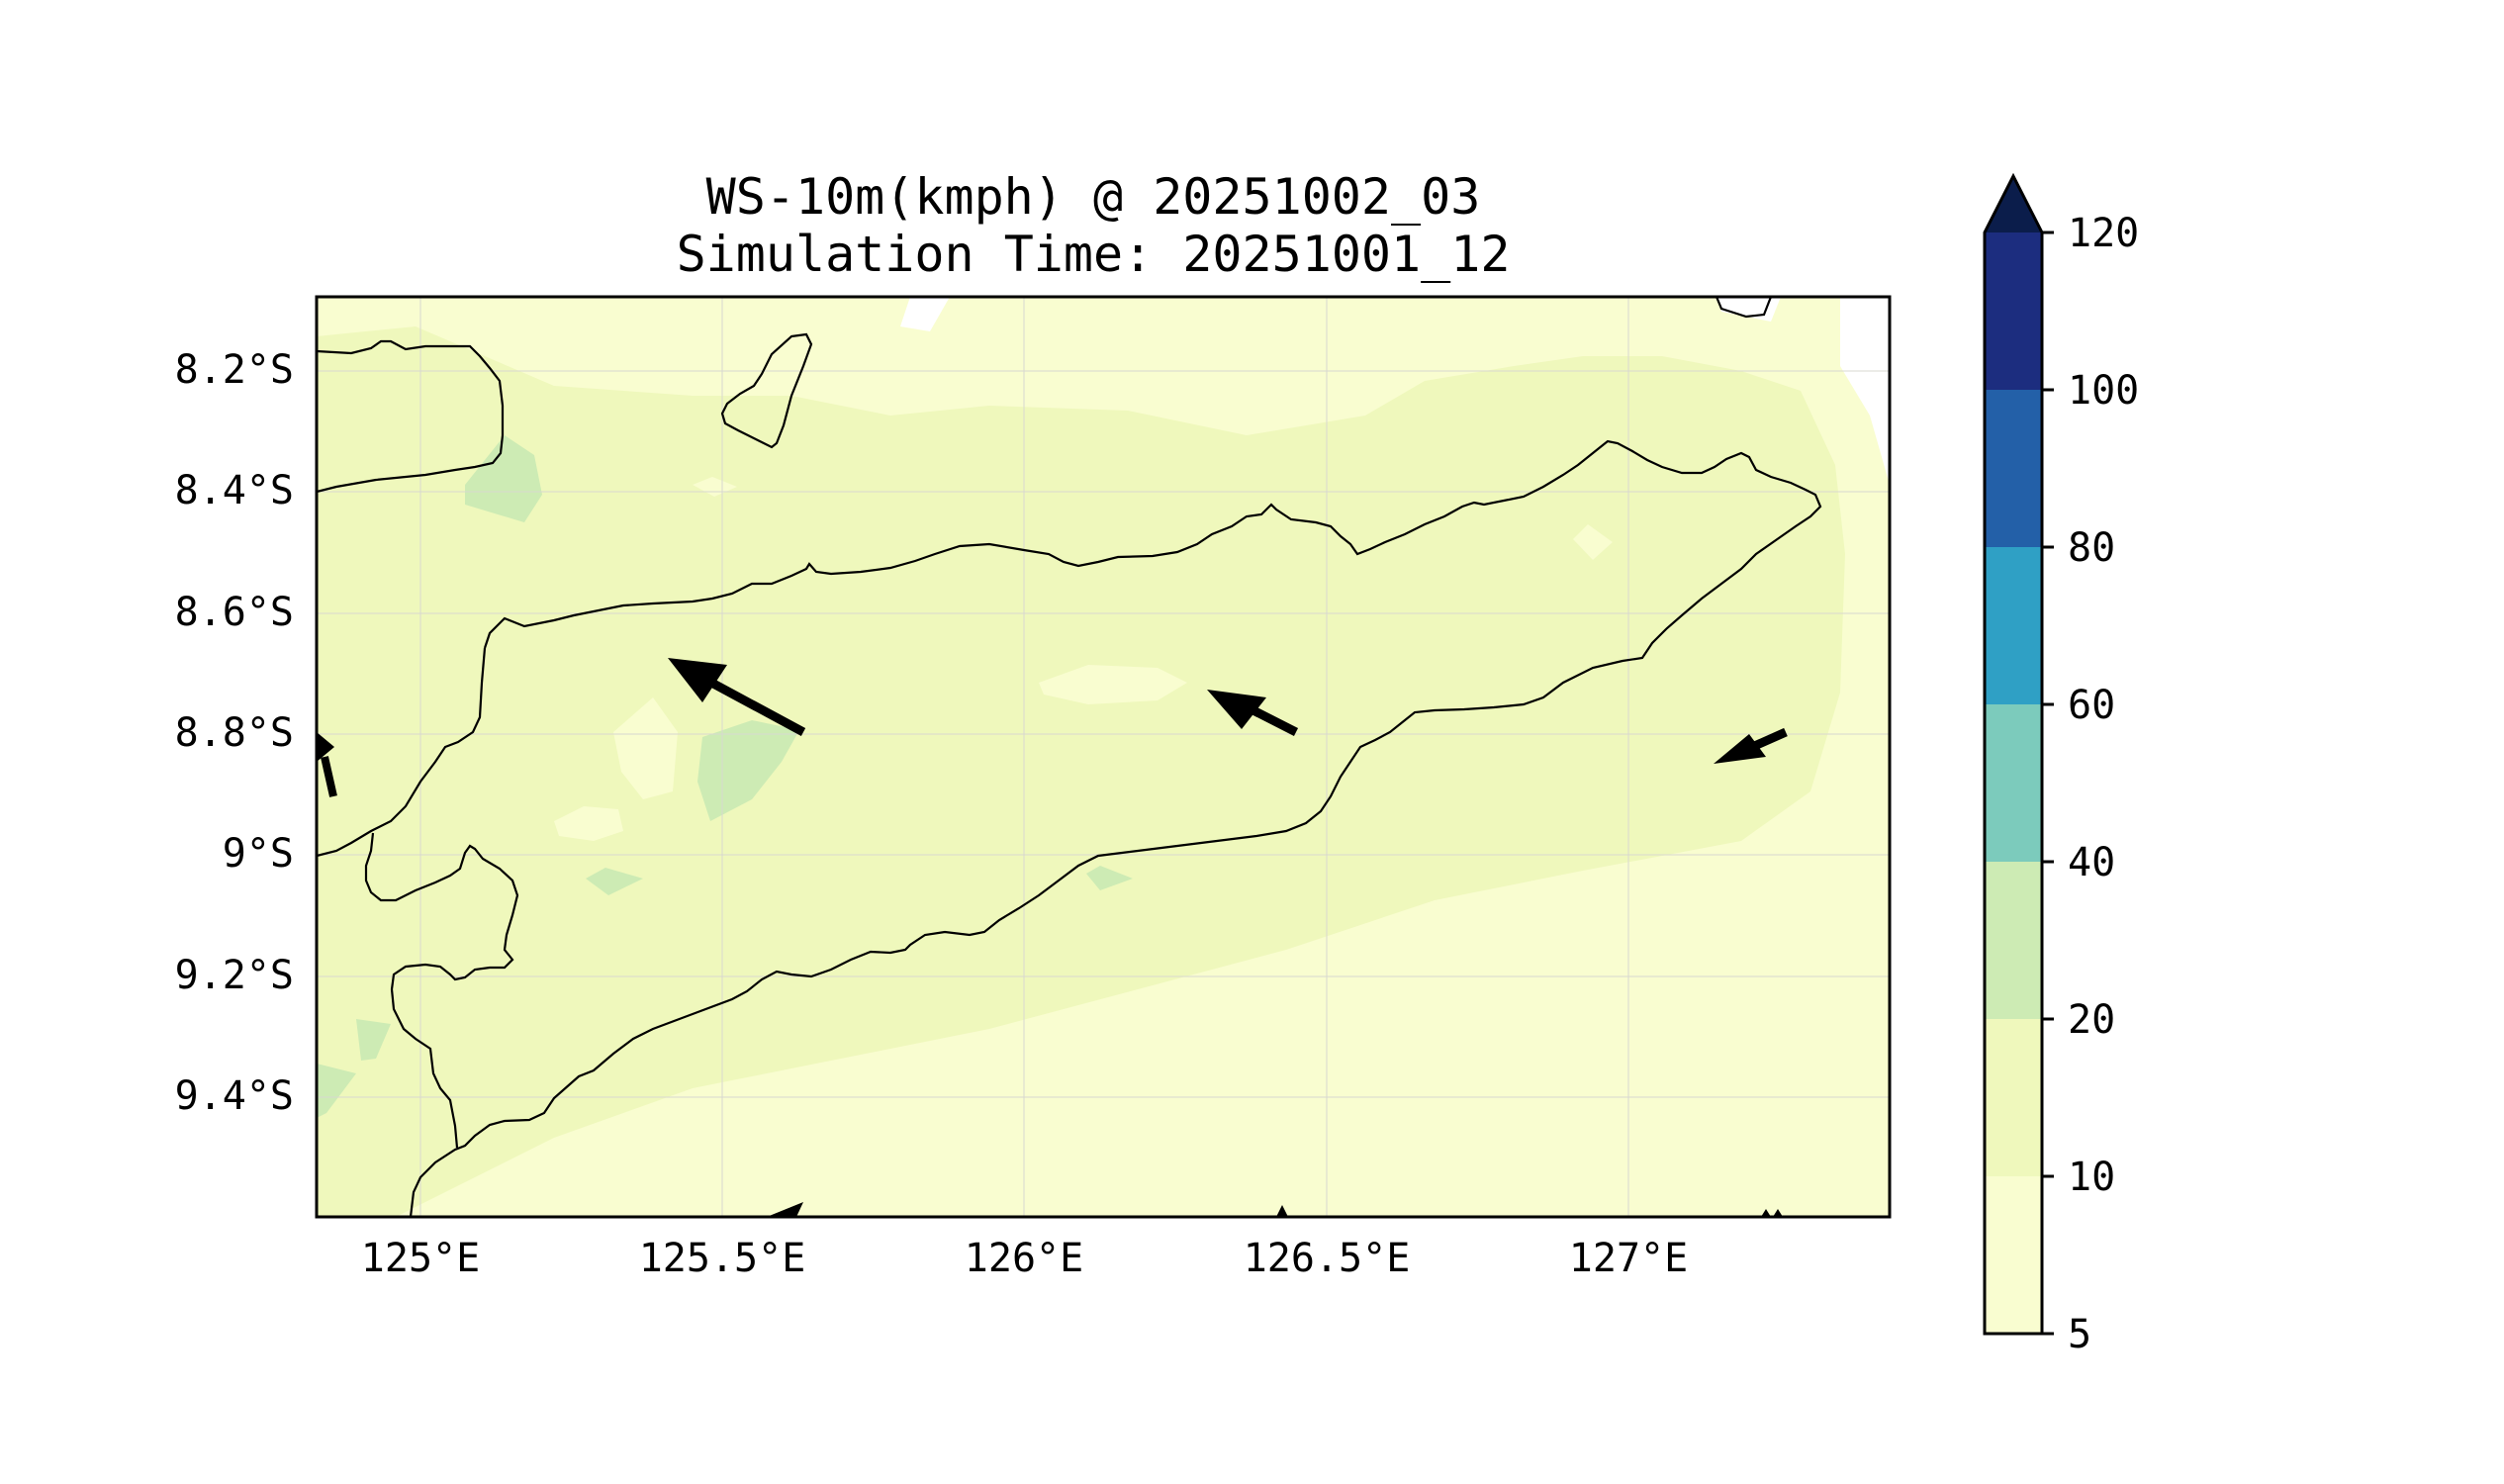 This screenshot has width=2504, height=1484. What do you see at coordinates (1327, 1258) in the screenshot?
I see `lon-tick-label: 126.5°E` at bounding box center [1327, 1258].